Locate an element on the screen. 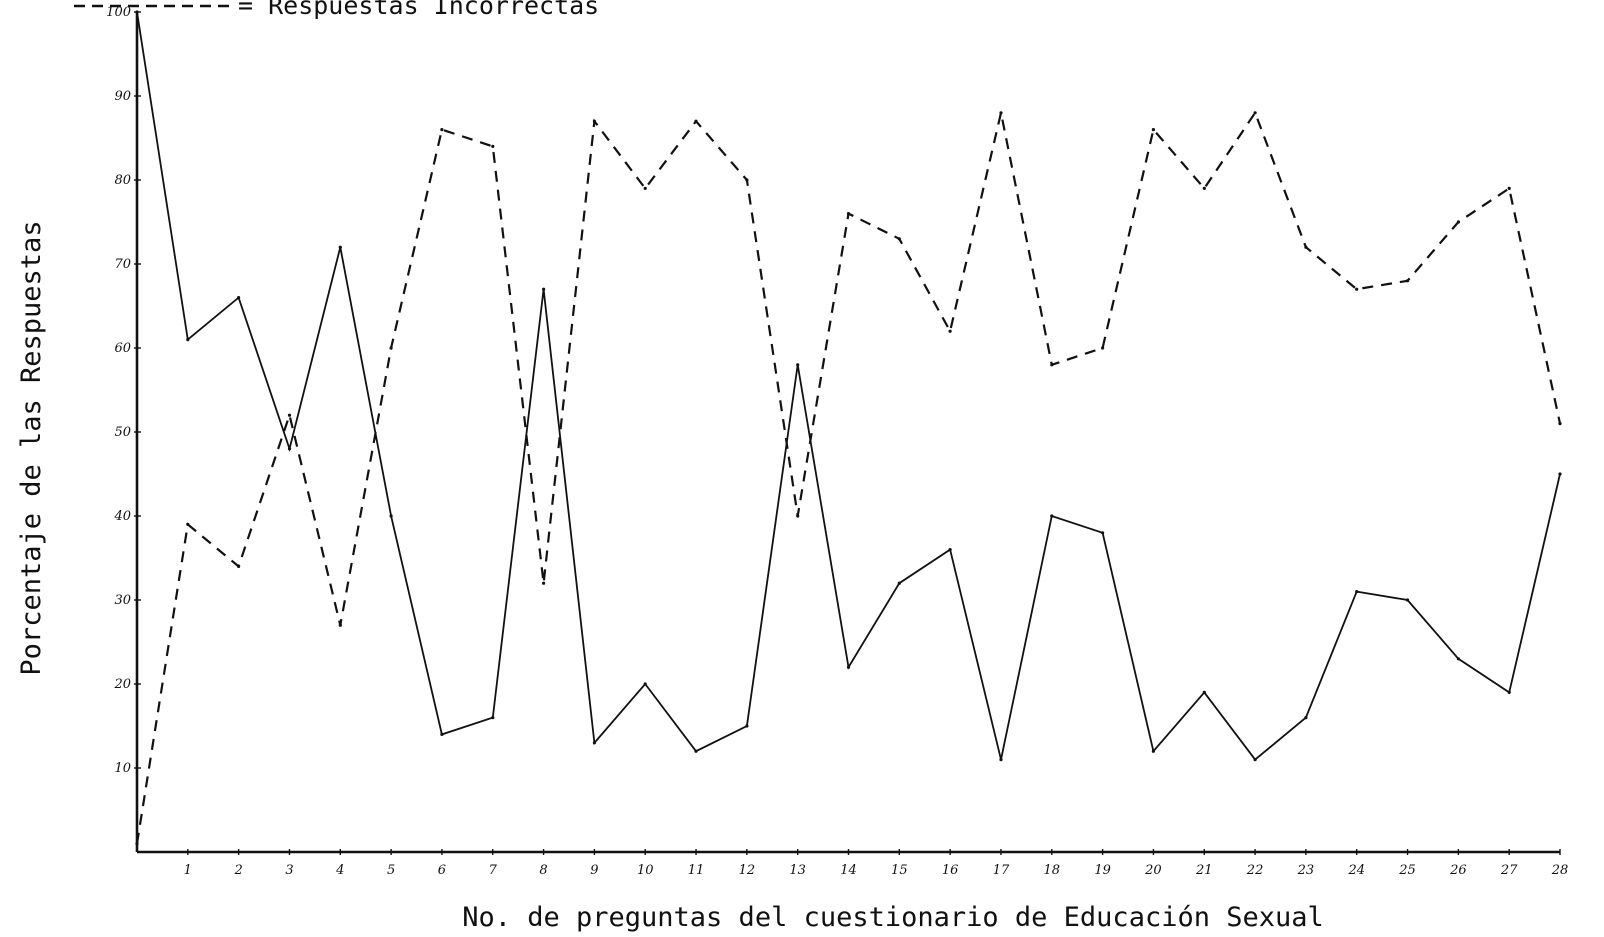  y-tick-label-70: 70 is located at coordinates (122, 264).